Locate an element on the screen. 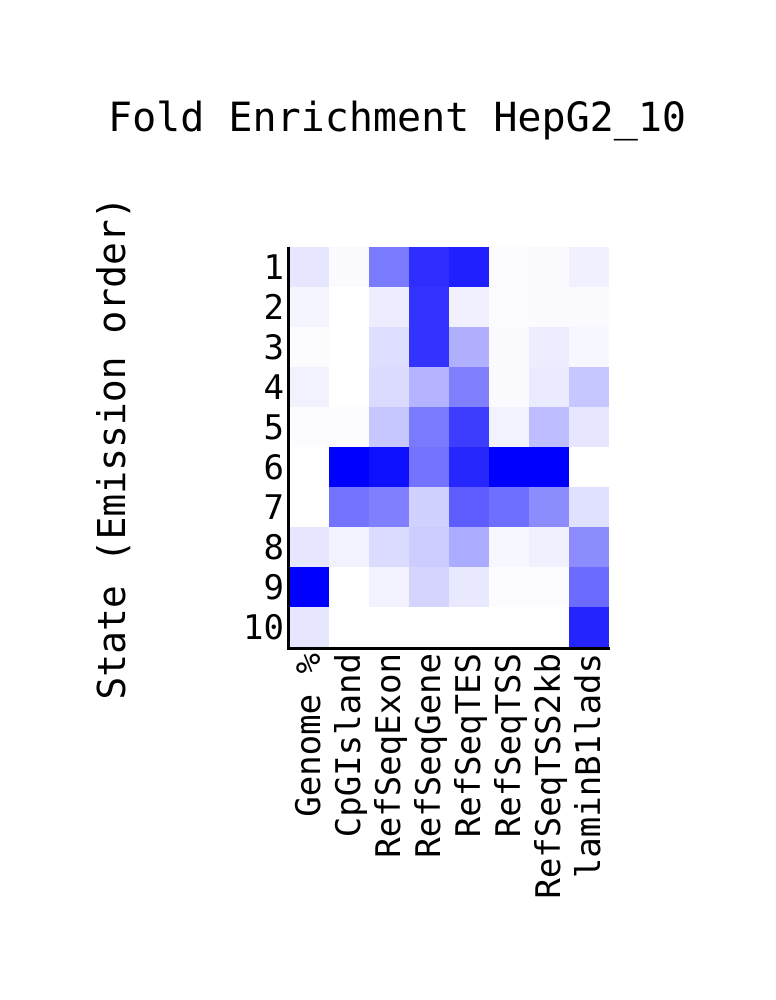 This screenshot has width=776, height=1000. y-tick-label: 1 is located at coordinates (274, 268).